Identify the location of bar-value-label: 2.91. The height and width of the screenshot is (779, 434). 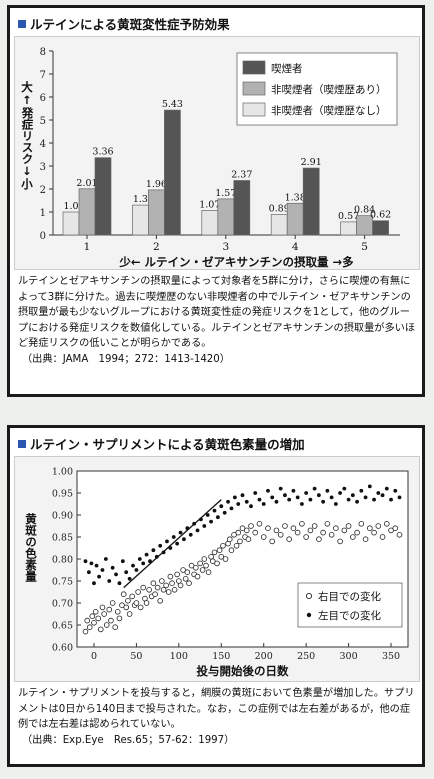
(311, 162).